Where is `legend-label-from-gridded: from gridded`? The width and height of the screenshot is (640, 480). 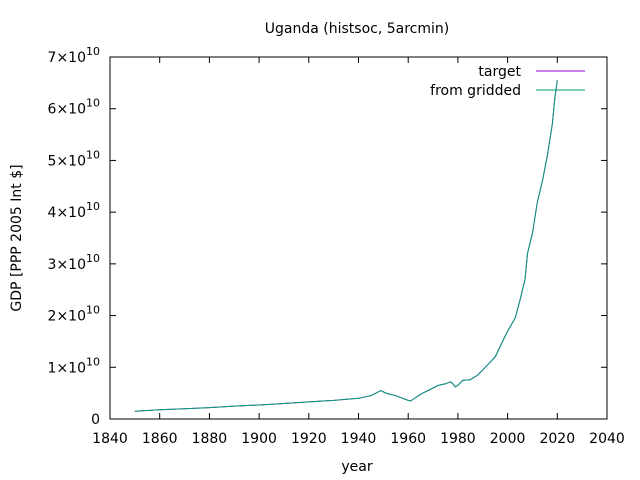
legend-label-from-gridded: from gridded is located at coordinates (475, 91).